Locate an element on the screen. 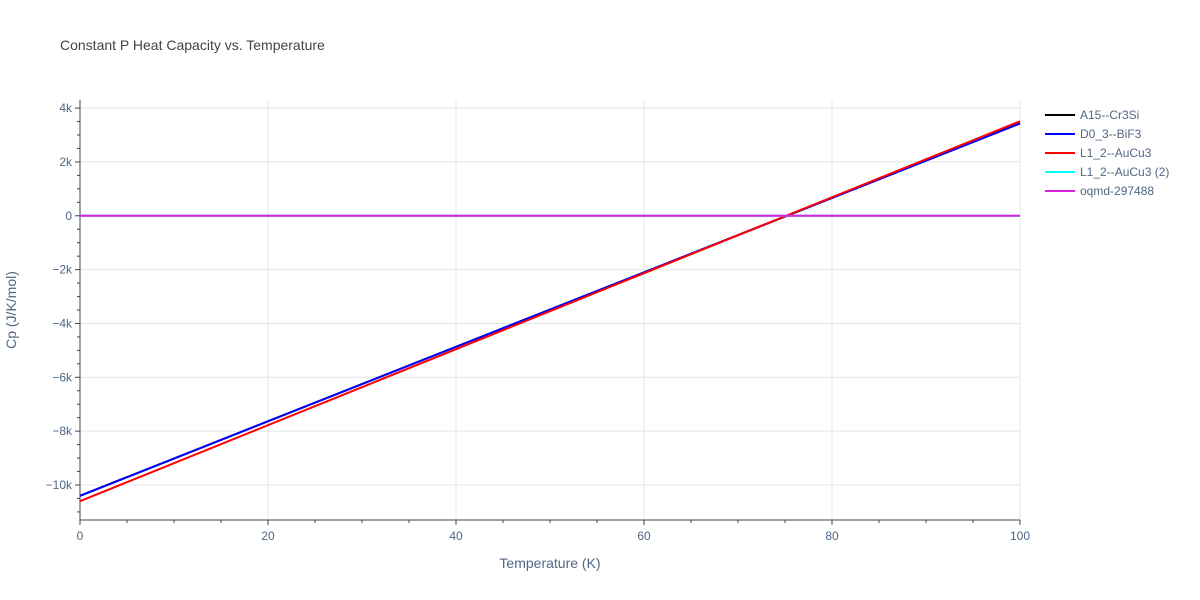 This screenshot has width=1200, height=600. x-tick-label: 100 is located at coordinates (1020, 536).